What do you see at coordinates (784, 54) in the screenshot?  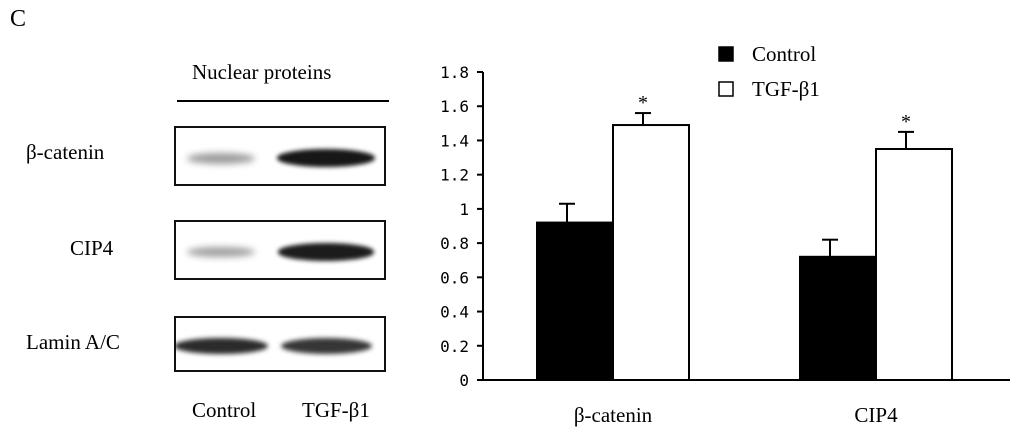 I see `legend-label-control: Control` at bounding box center [784, 54].